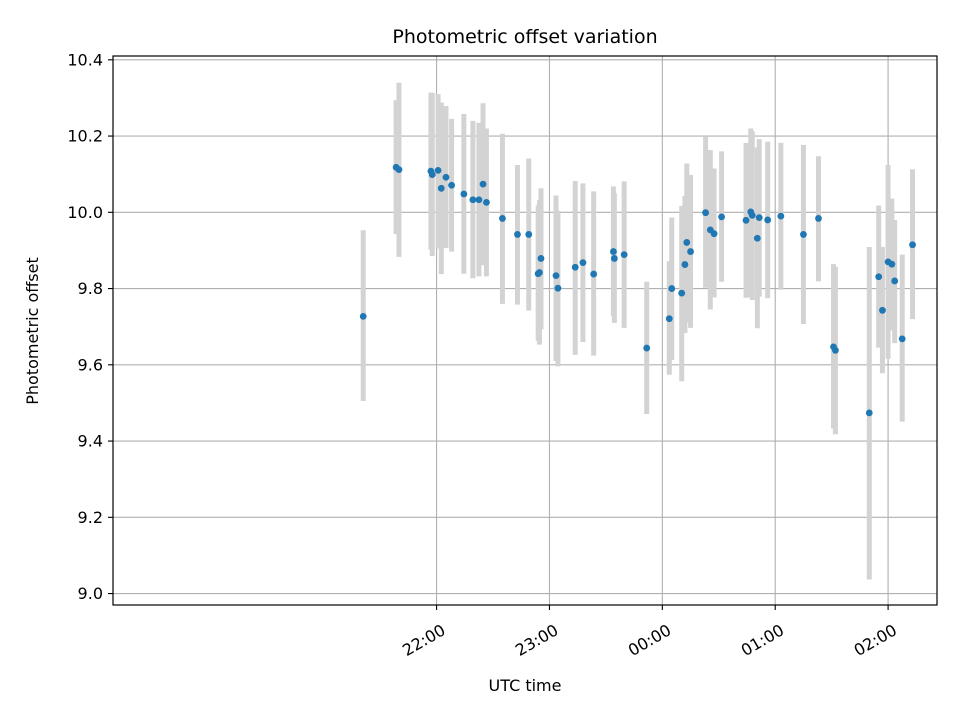  Describe the element at coordinates (85, 136) in the screenshot. I see `y-tick-label: 10.2` at that location.